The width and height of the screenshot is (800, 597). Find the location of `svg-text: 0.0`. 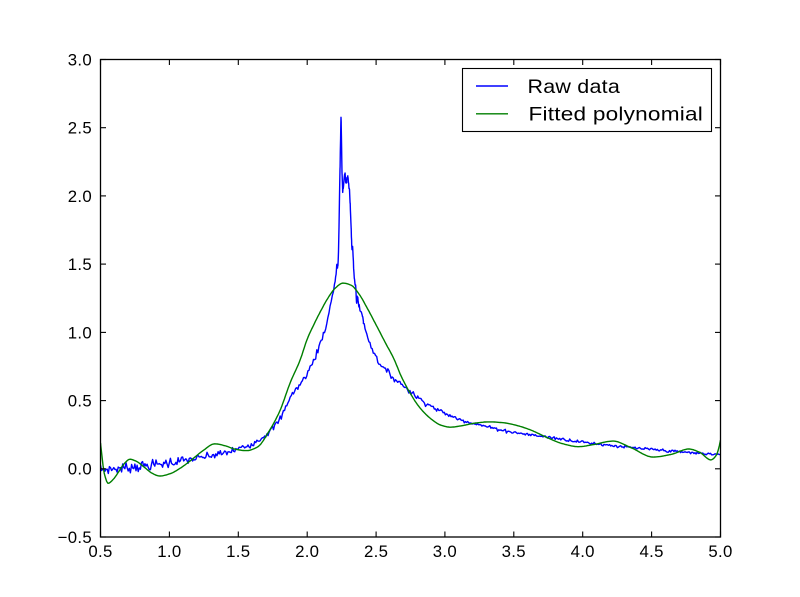

svg-text: 0.0 is located at coordinates (80, 469).